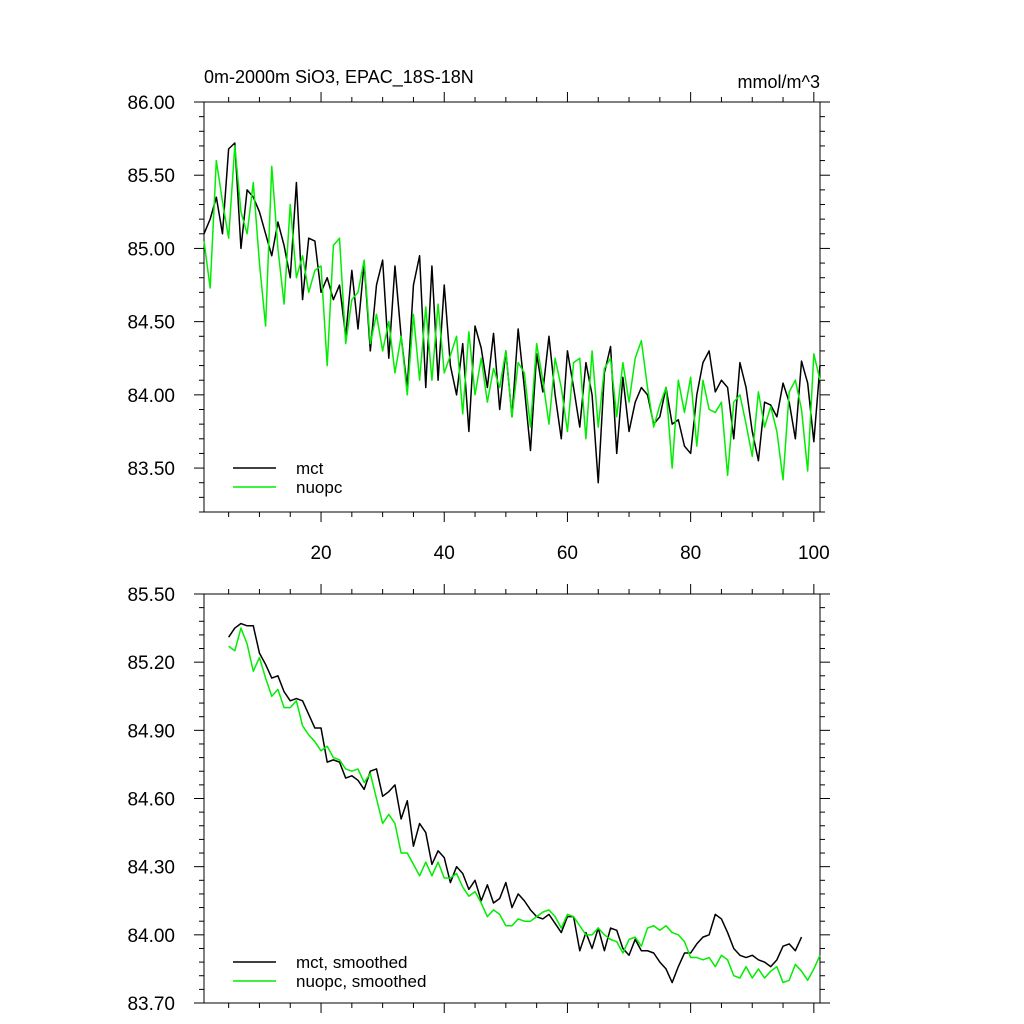 The image size is (1024, 1024). I want to click on y-tick-label: 84.30, so click(151, 868).